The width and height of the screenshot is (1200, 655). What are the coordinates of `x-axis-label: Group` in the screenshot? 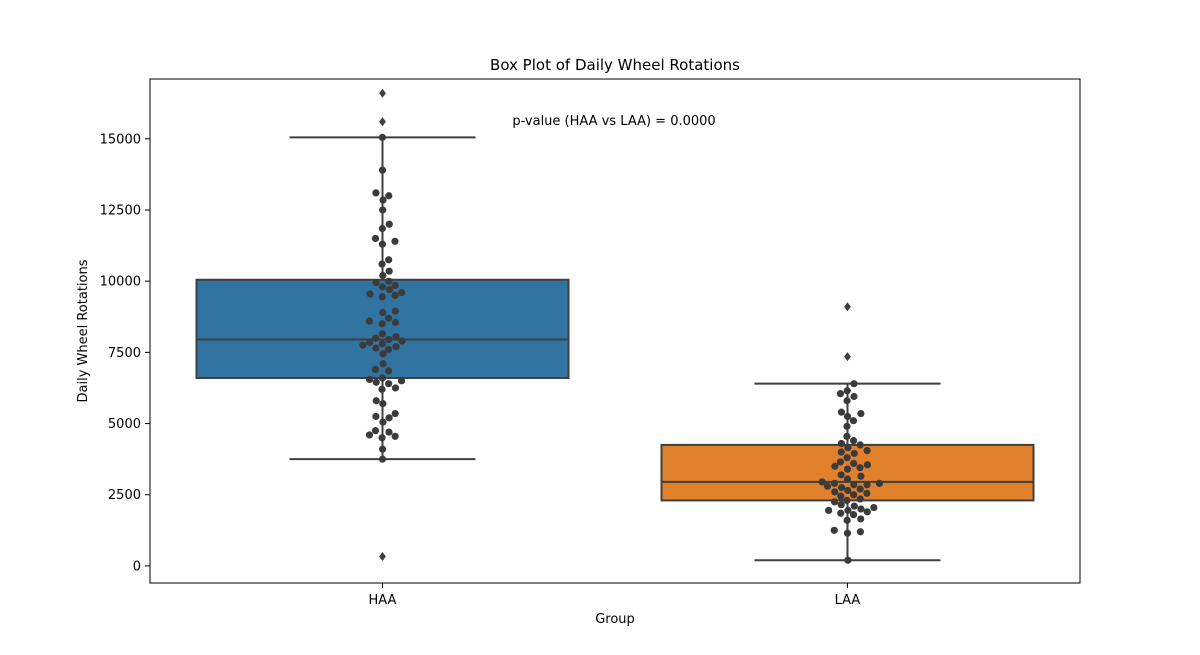 It's located at (615, 619).